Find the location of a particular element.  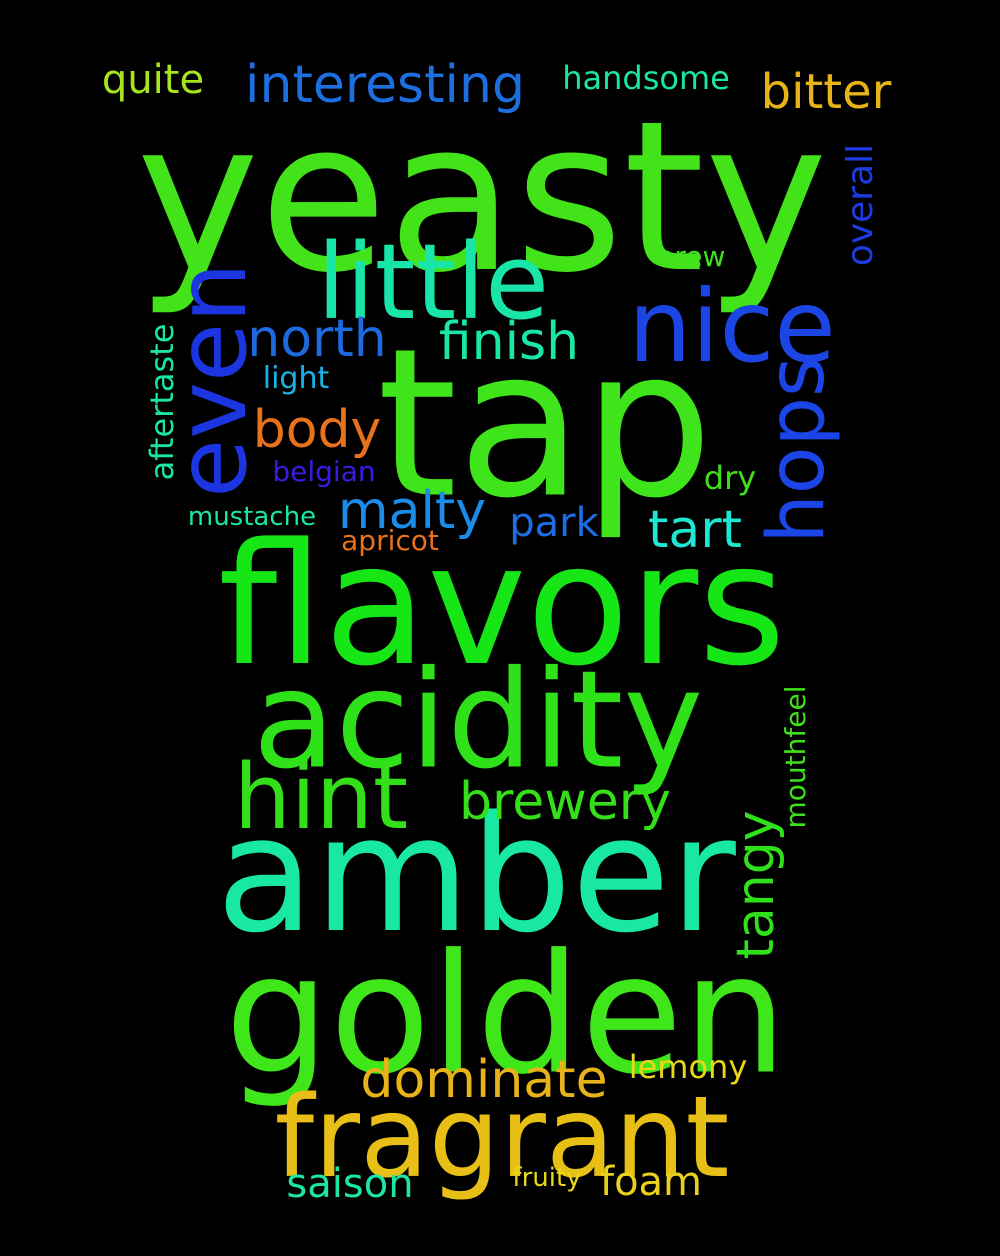

word-acidity: acidity is located at coordinates (478, 720).